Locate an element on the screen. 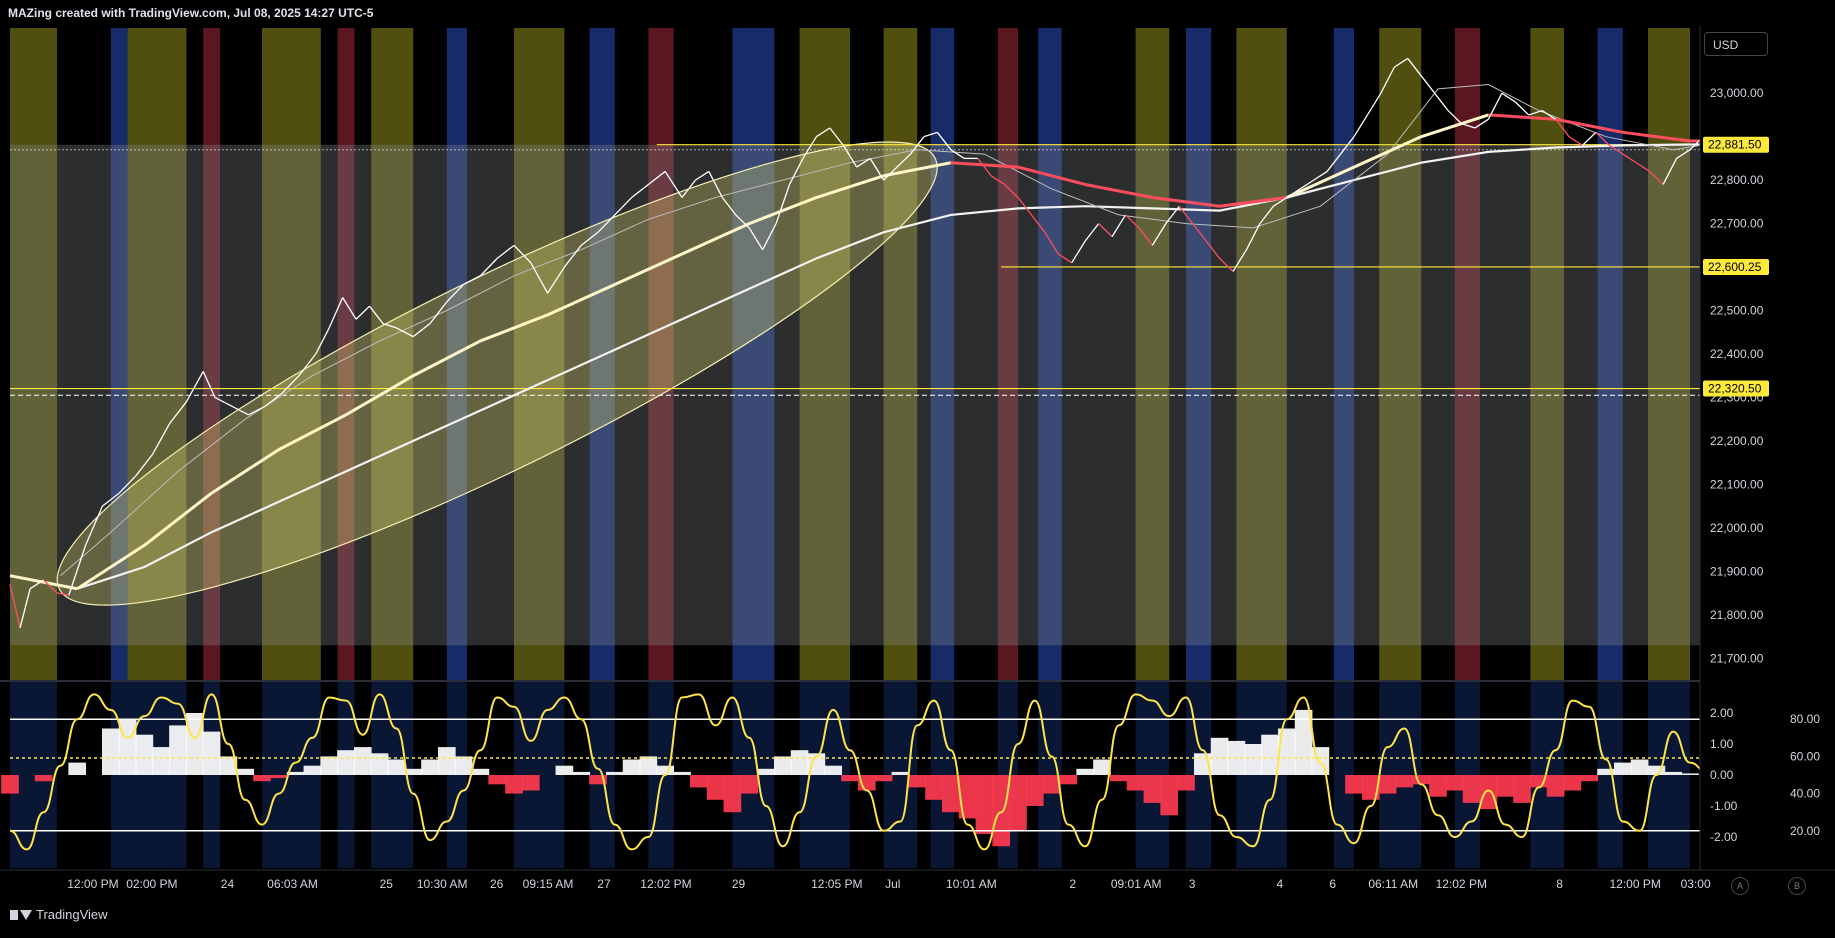  scale-b-button: B is located at coordinates (1797, 886).